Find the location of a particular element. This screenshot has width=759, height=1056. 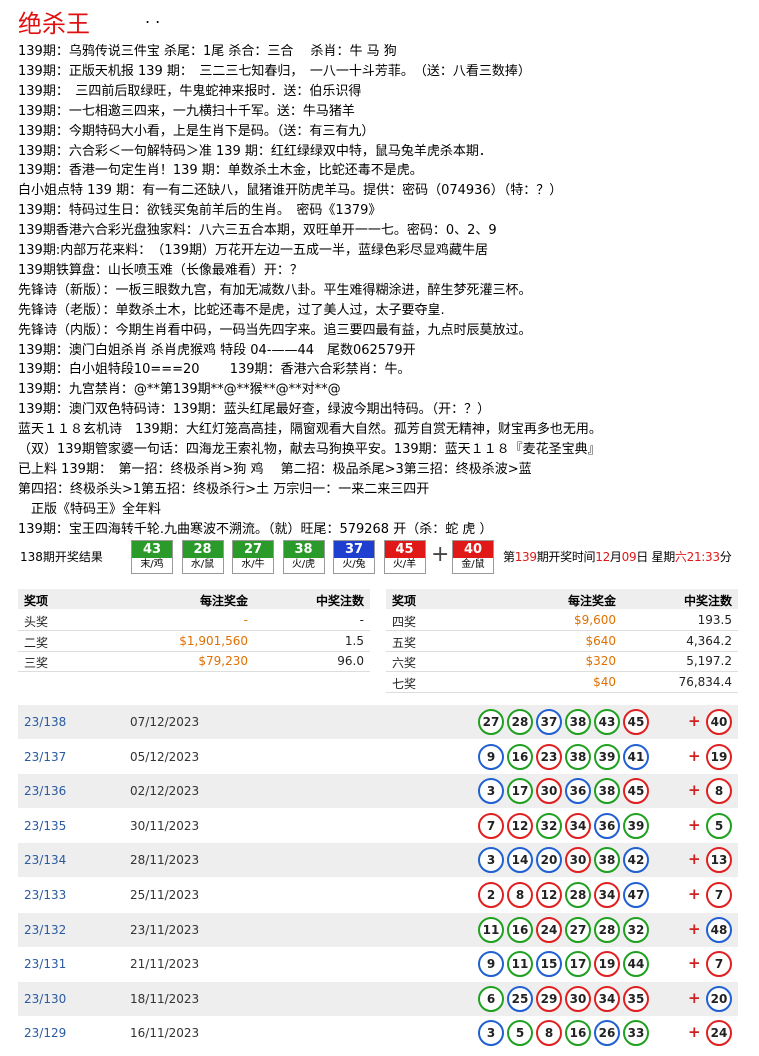

number-ball: 16 is located at coordinates (578, 1033).